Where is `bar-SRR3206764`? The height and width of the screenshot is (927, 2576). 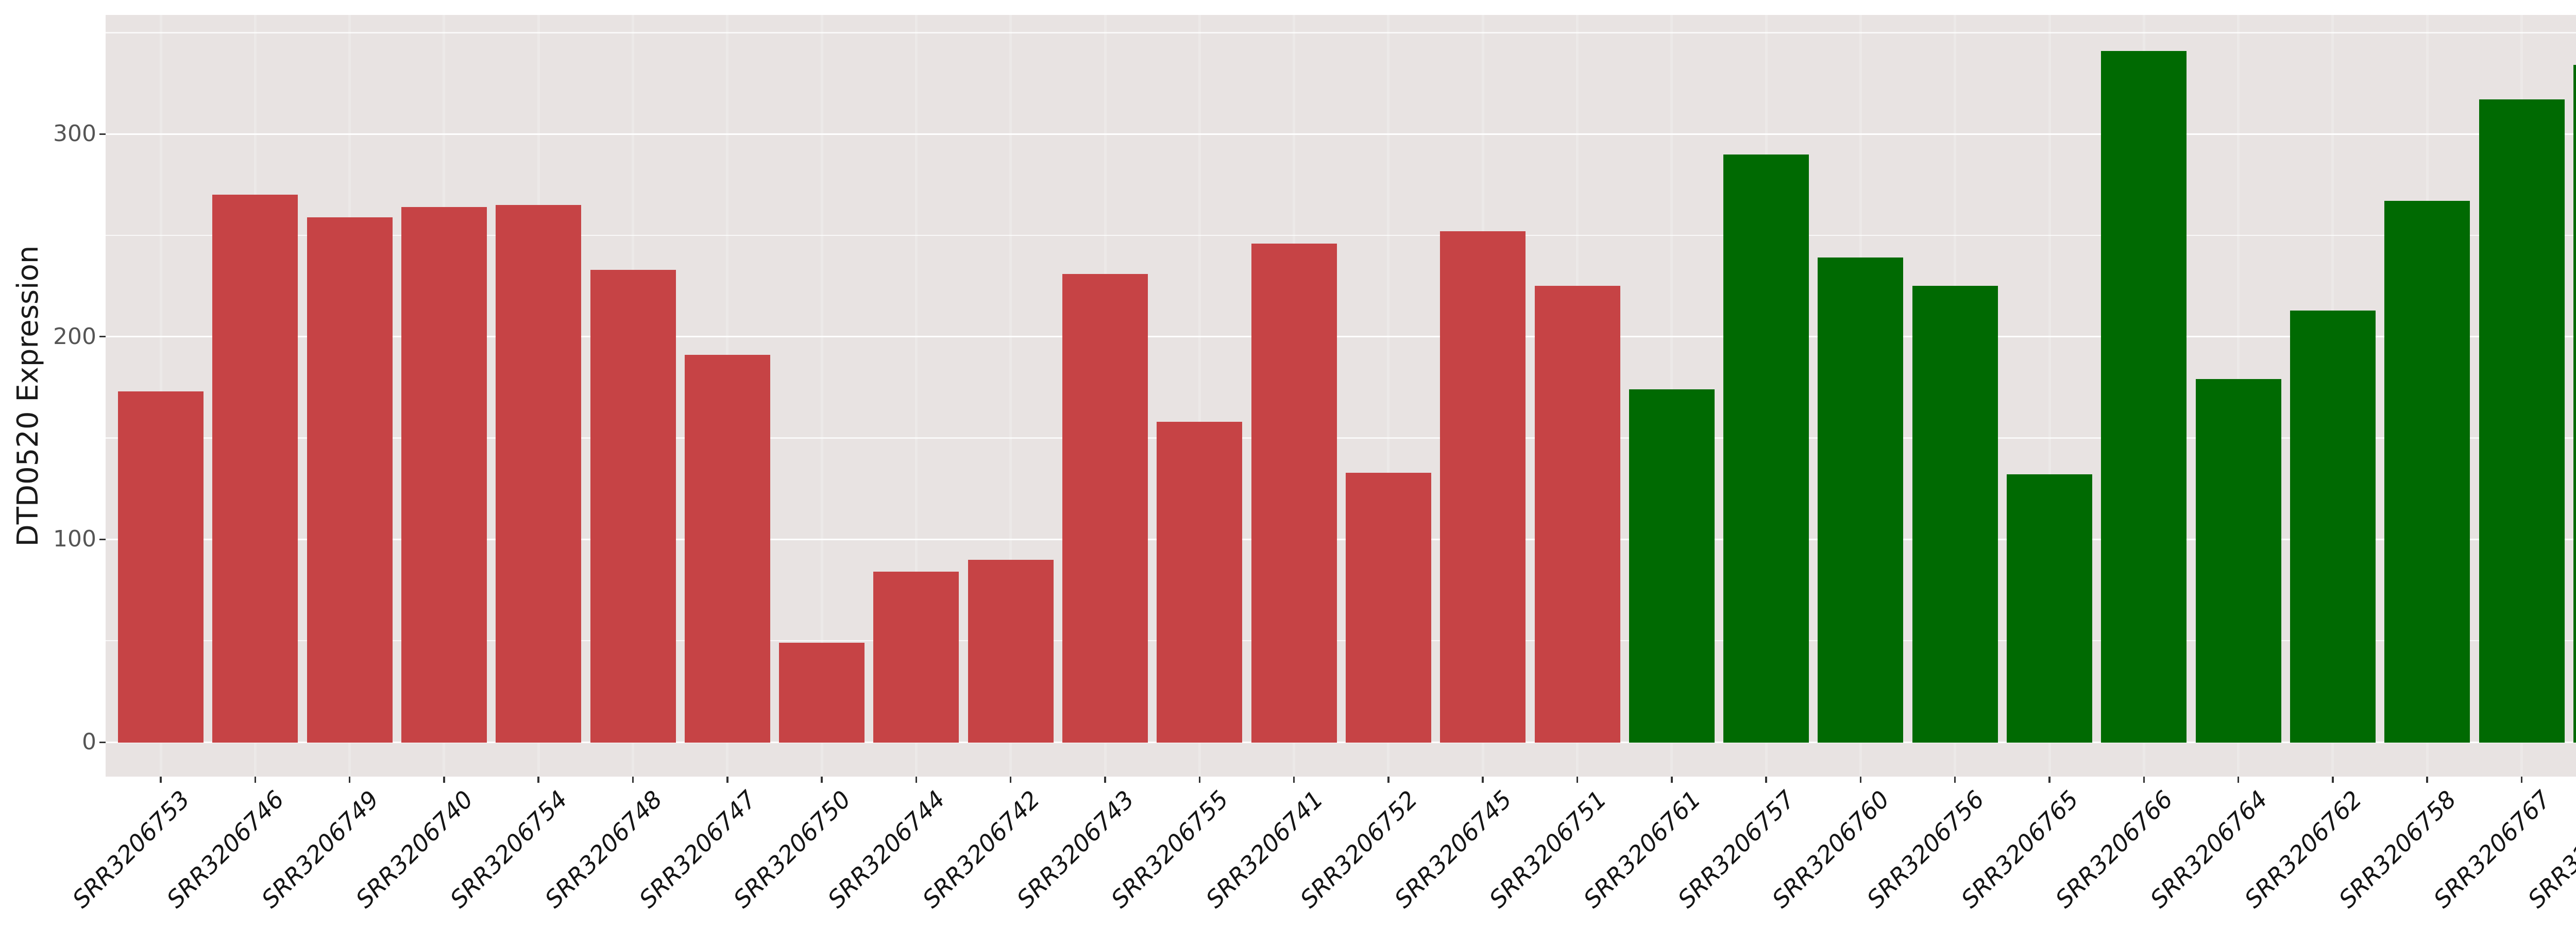 bar-SRR3206764 is located at coordinates (2238, 561).